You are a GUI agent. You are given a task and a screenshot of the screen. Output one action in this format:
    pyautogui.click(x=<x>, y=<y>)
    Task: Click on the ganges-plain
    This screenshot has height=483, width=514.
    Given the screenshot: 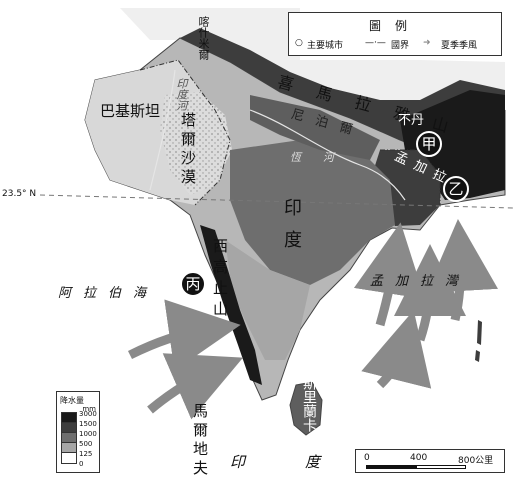 What is the action you would take?
    pyautogui.click(x=315, y=127)
    